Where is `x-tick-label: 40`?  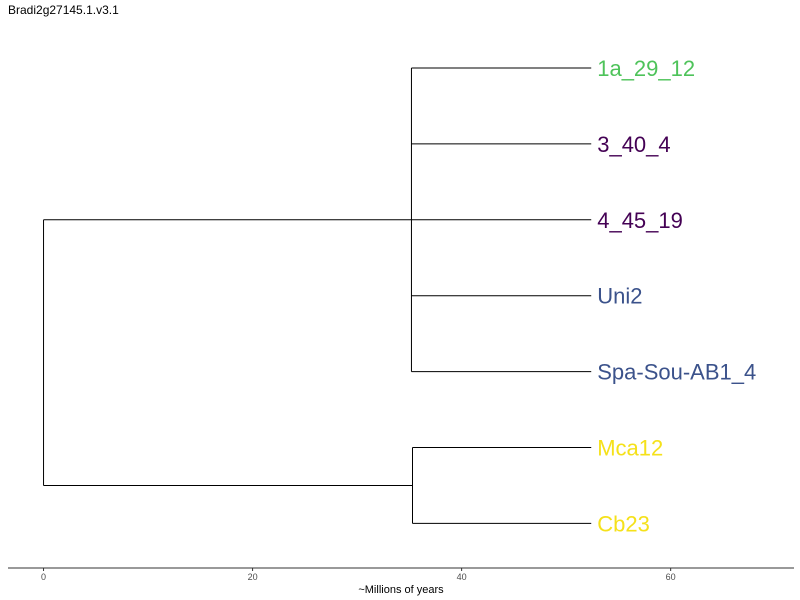 x-tick-label: 40 is located at coordinates (462, 577).